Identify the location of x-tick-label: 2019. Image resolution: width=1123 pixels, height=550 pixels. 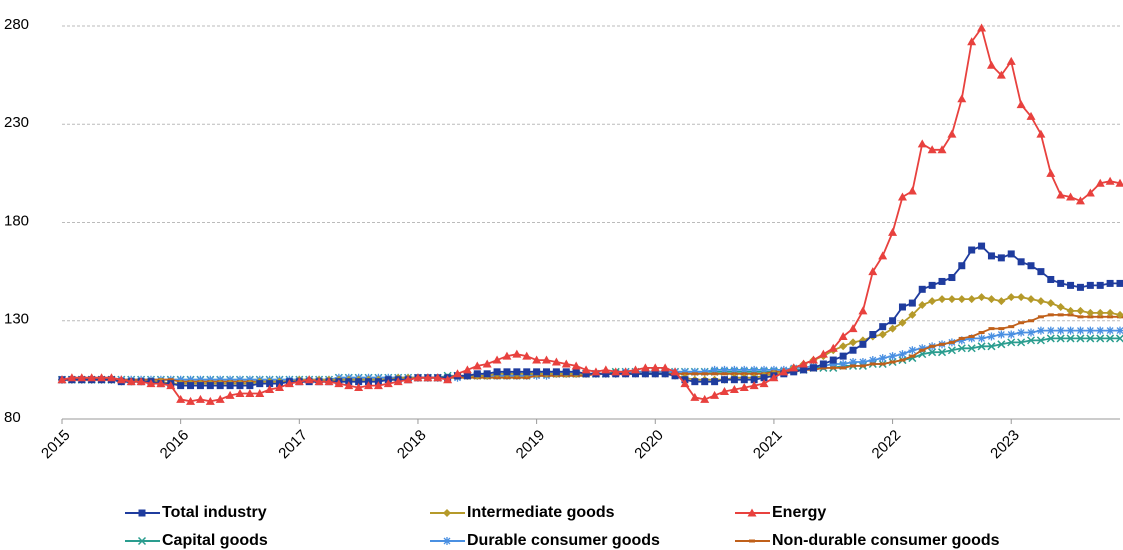
(531, 445).